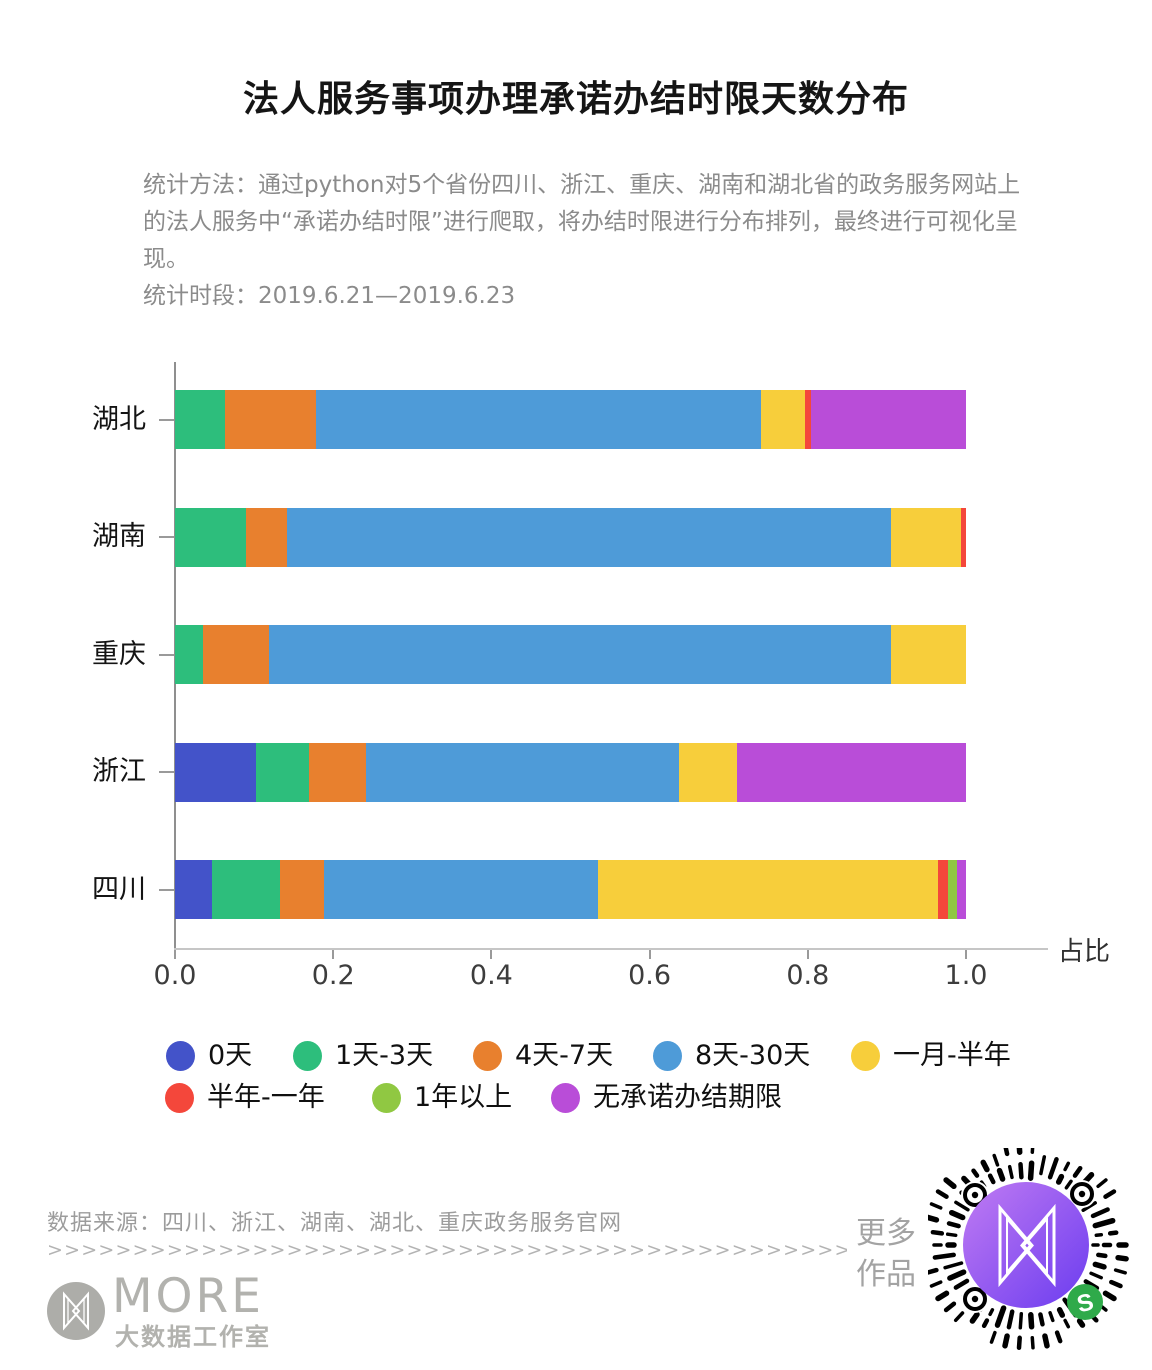  Describe the element at coordinates (687, 1097) in the screenshot. I see `legend-label: 无承诺办结期限` at that location.